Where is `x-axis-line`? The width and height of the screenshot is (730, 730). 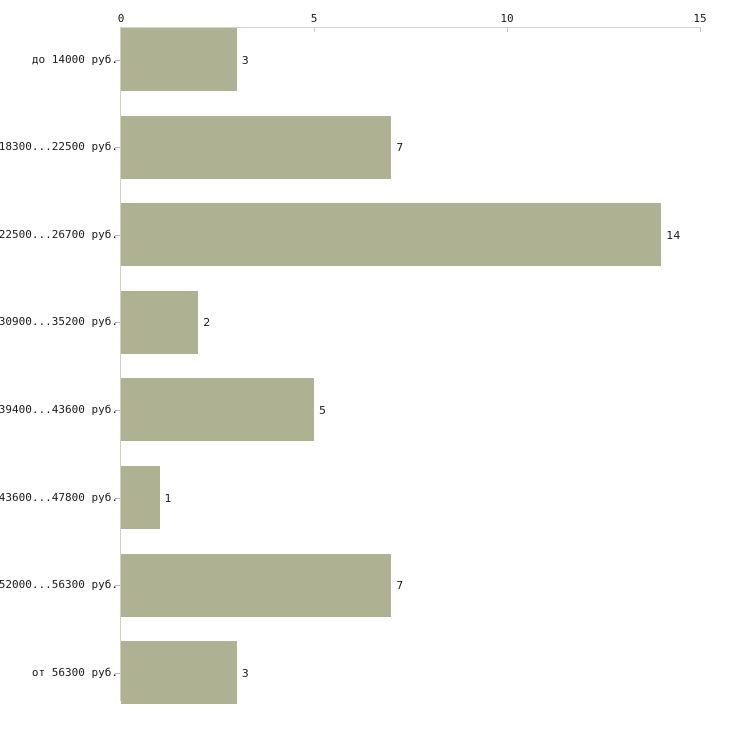 x-axis-line is located at coordinates (410, 27).